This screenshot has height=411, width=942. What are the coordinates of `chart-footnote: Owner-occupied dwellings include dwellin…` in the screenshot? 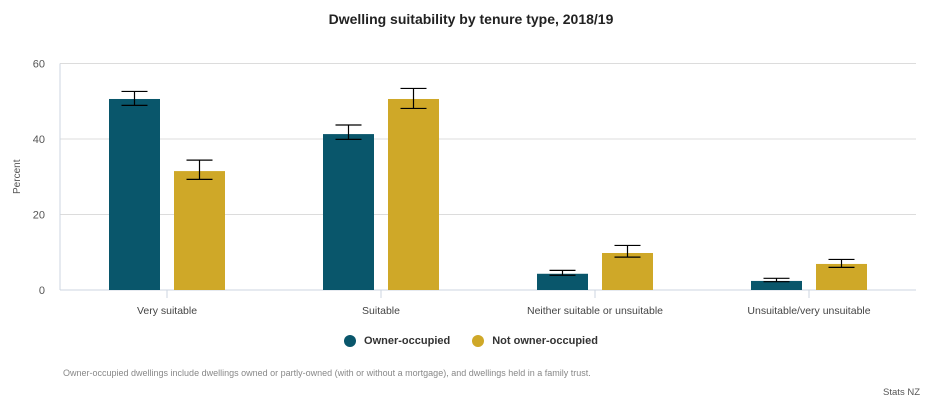 It's located at (327, 373).